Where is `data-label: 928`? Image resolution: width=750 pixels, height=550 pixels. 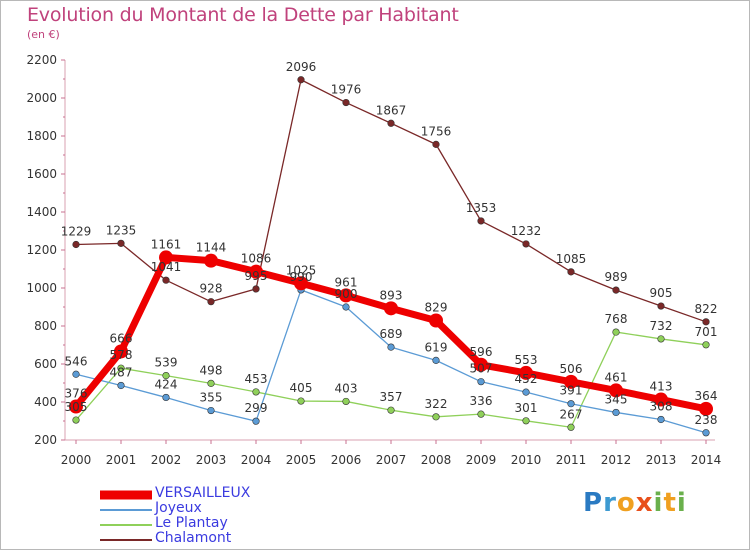
data-label: 928 is located at coordinates (211, 289).